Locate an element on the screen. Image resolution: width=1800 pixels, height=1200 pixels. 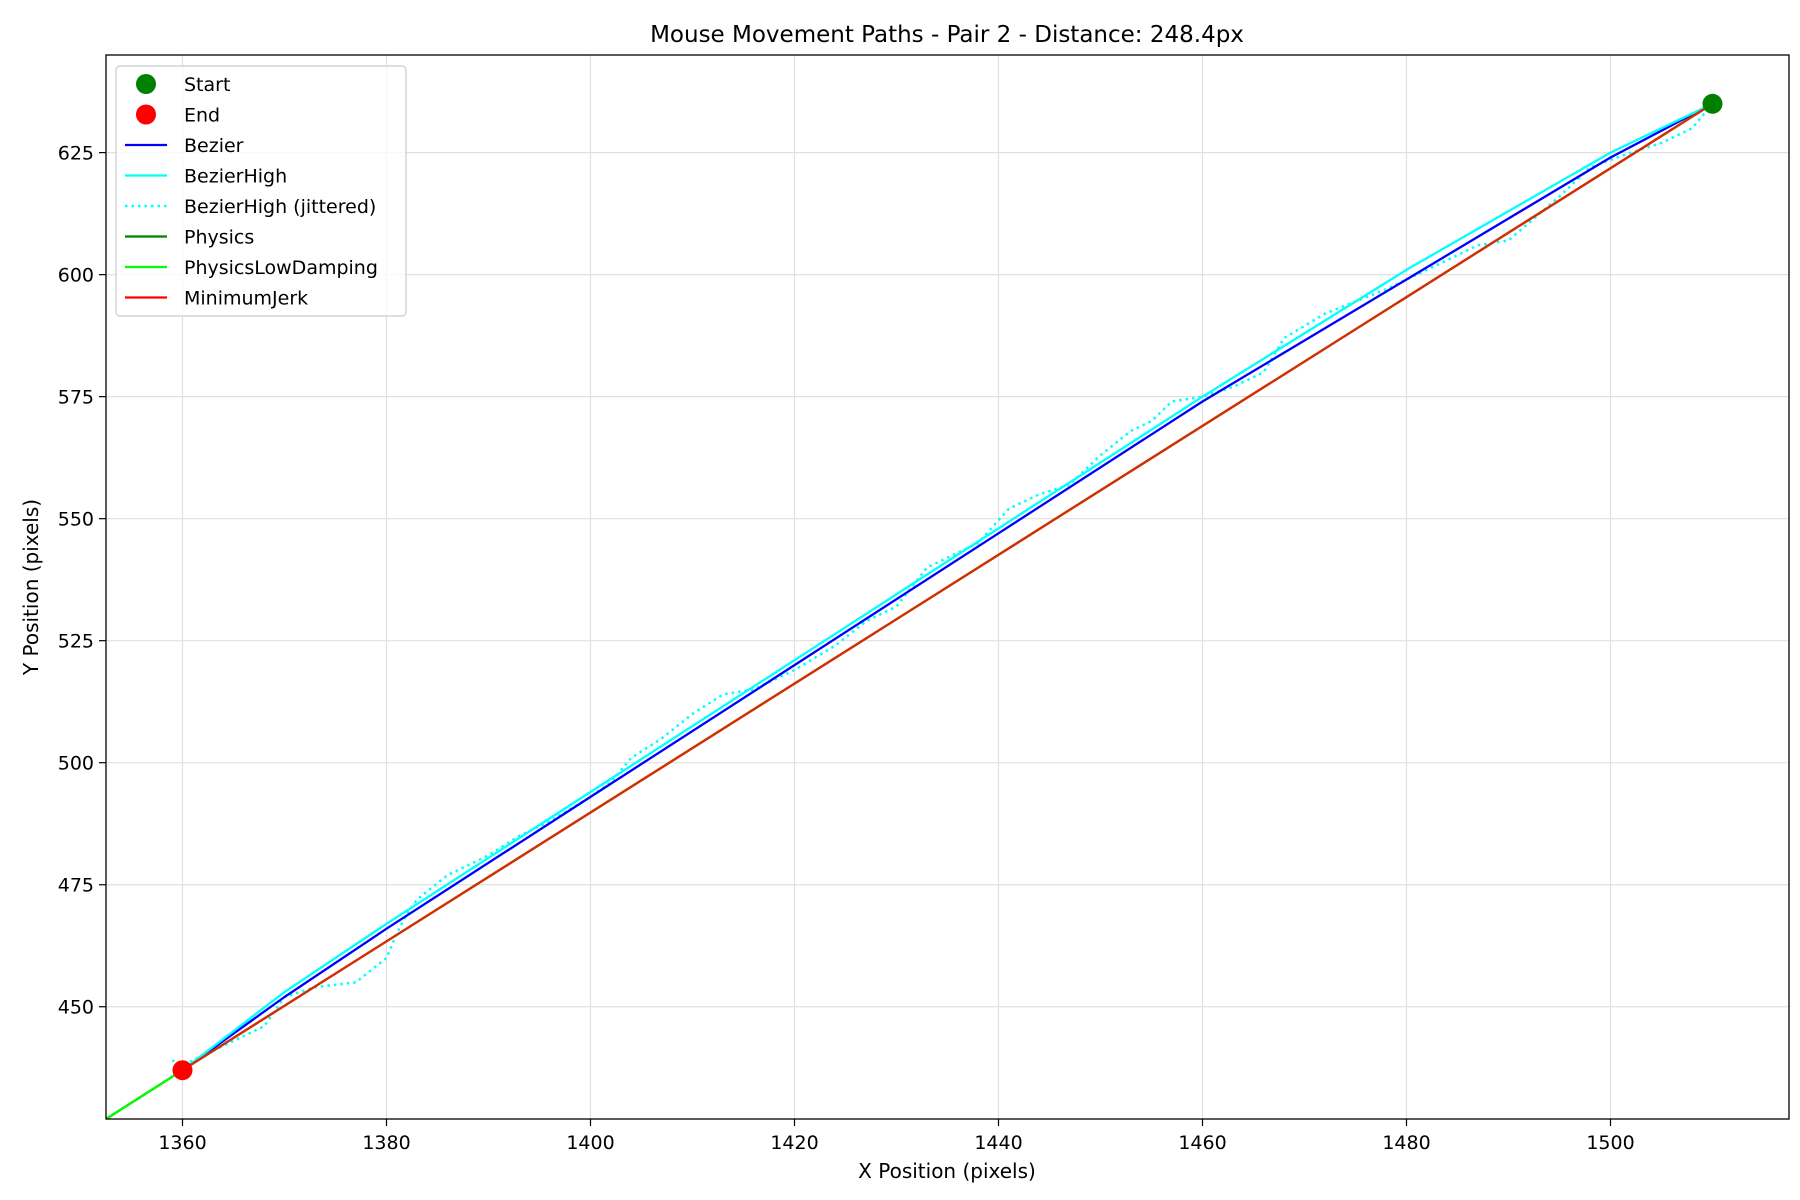
legend-label: MinimumJerk is located at coordinates (246, 299).